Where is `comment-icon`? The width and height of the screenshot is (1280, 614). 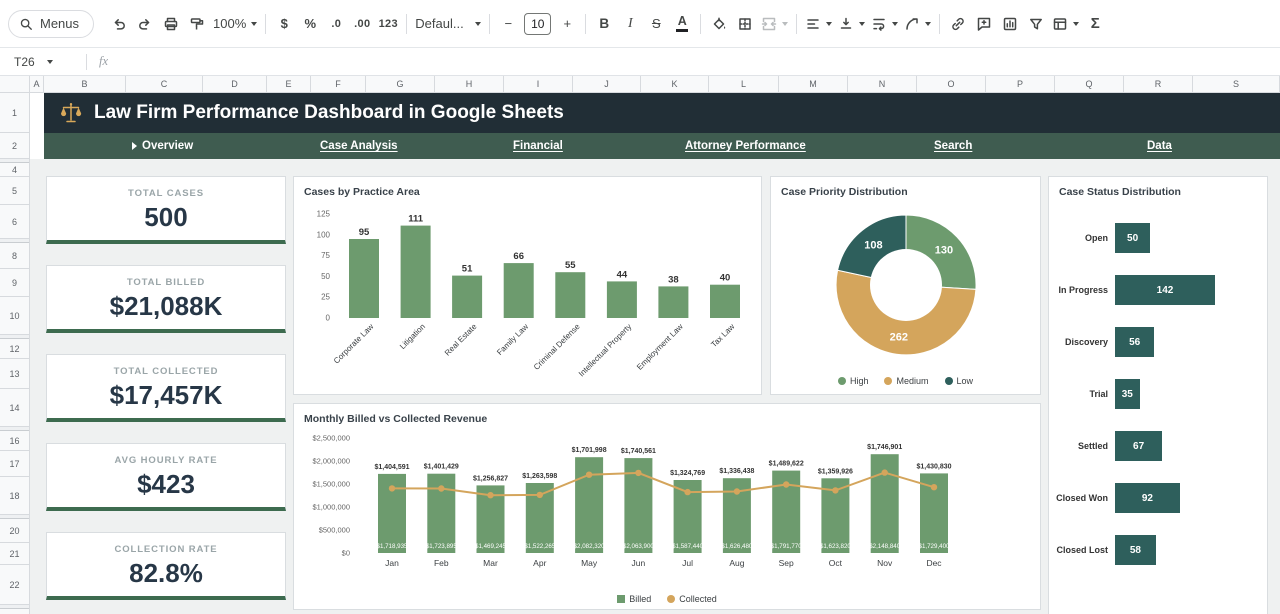
comment-icon is located at coordinates (984, 24).